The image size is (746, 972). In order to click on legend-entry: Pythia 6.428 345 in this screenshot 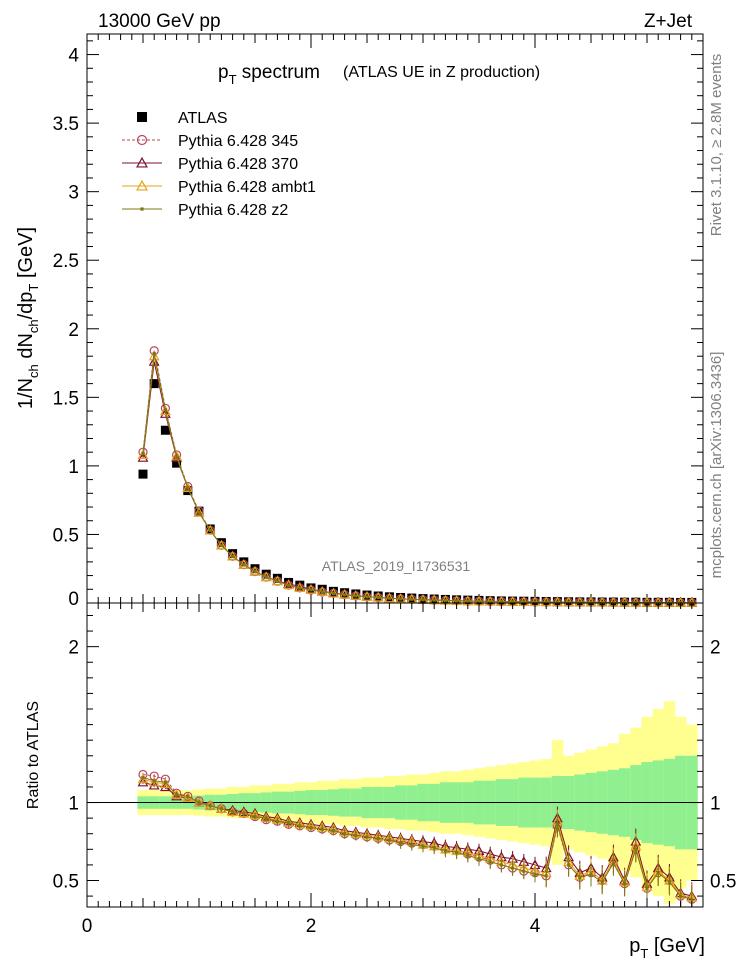, I will do `click(210, 141)`.